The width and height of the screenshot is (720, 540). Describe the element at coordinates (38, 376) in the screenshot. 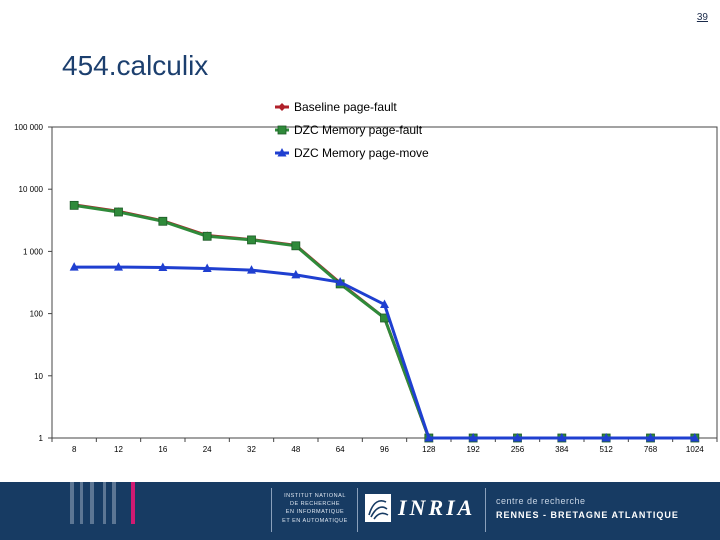

I see `y-tick-label: 10` at that location.